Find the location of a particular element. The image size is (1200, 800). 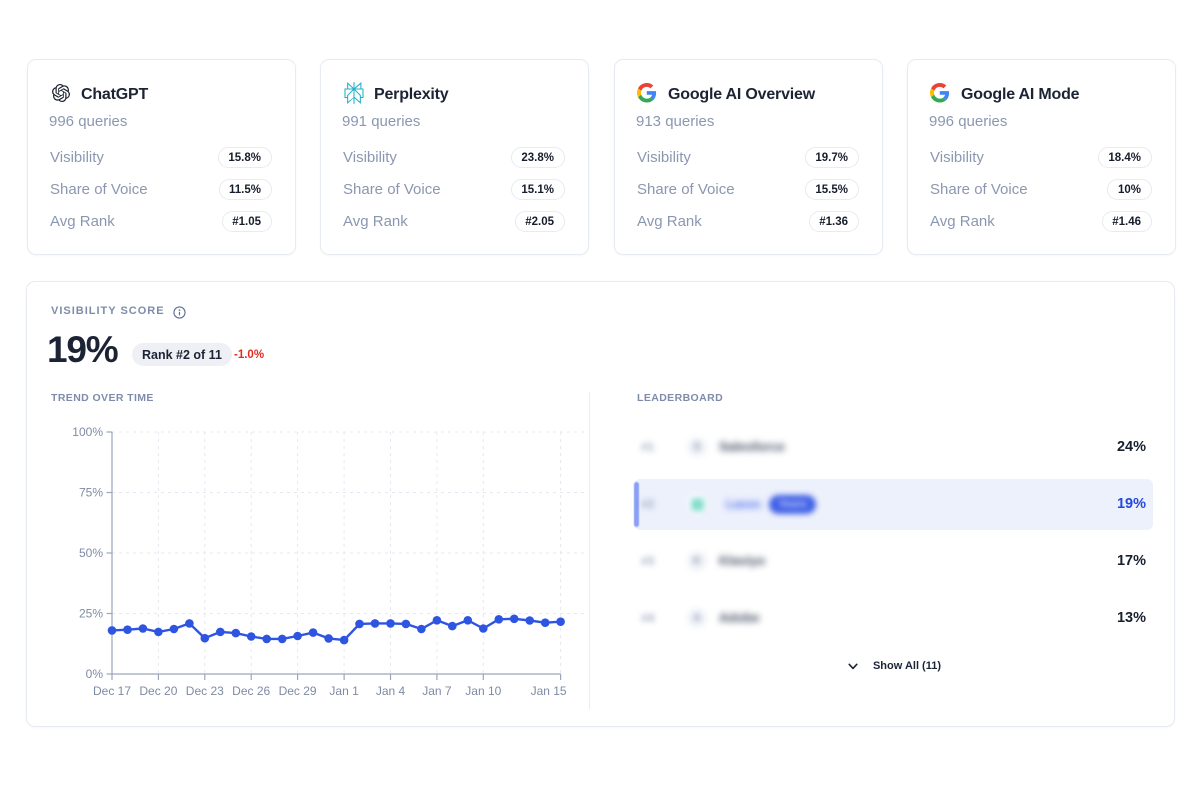

svg-text: Dec 20 is located at coordinates (158, 691).